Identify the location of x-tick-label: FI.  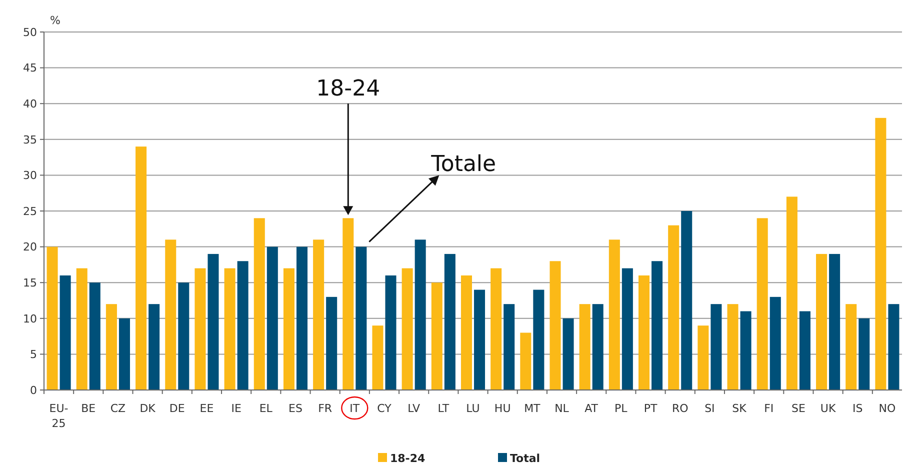
(769, 408).